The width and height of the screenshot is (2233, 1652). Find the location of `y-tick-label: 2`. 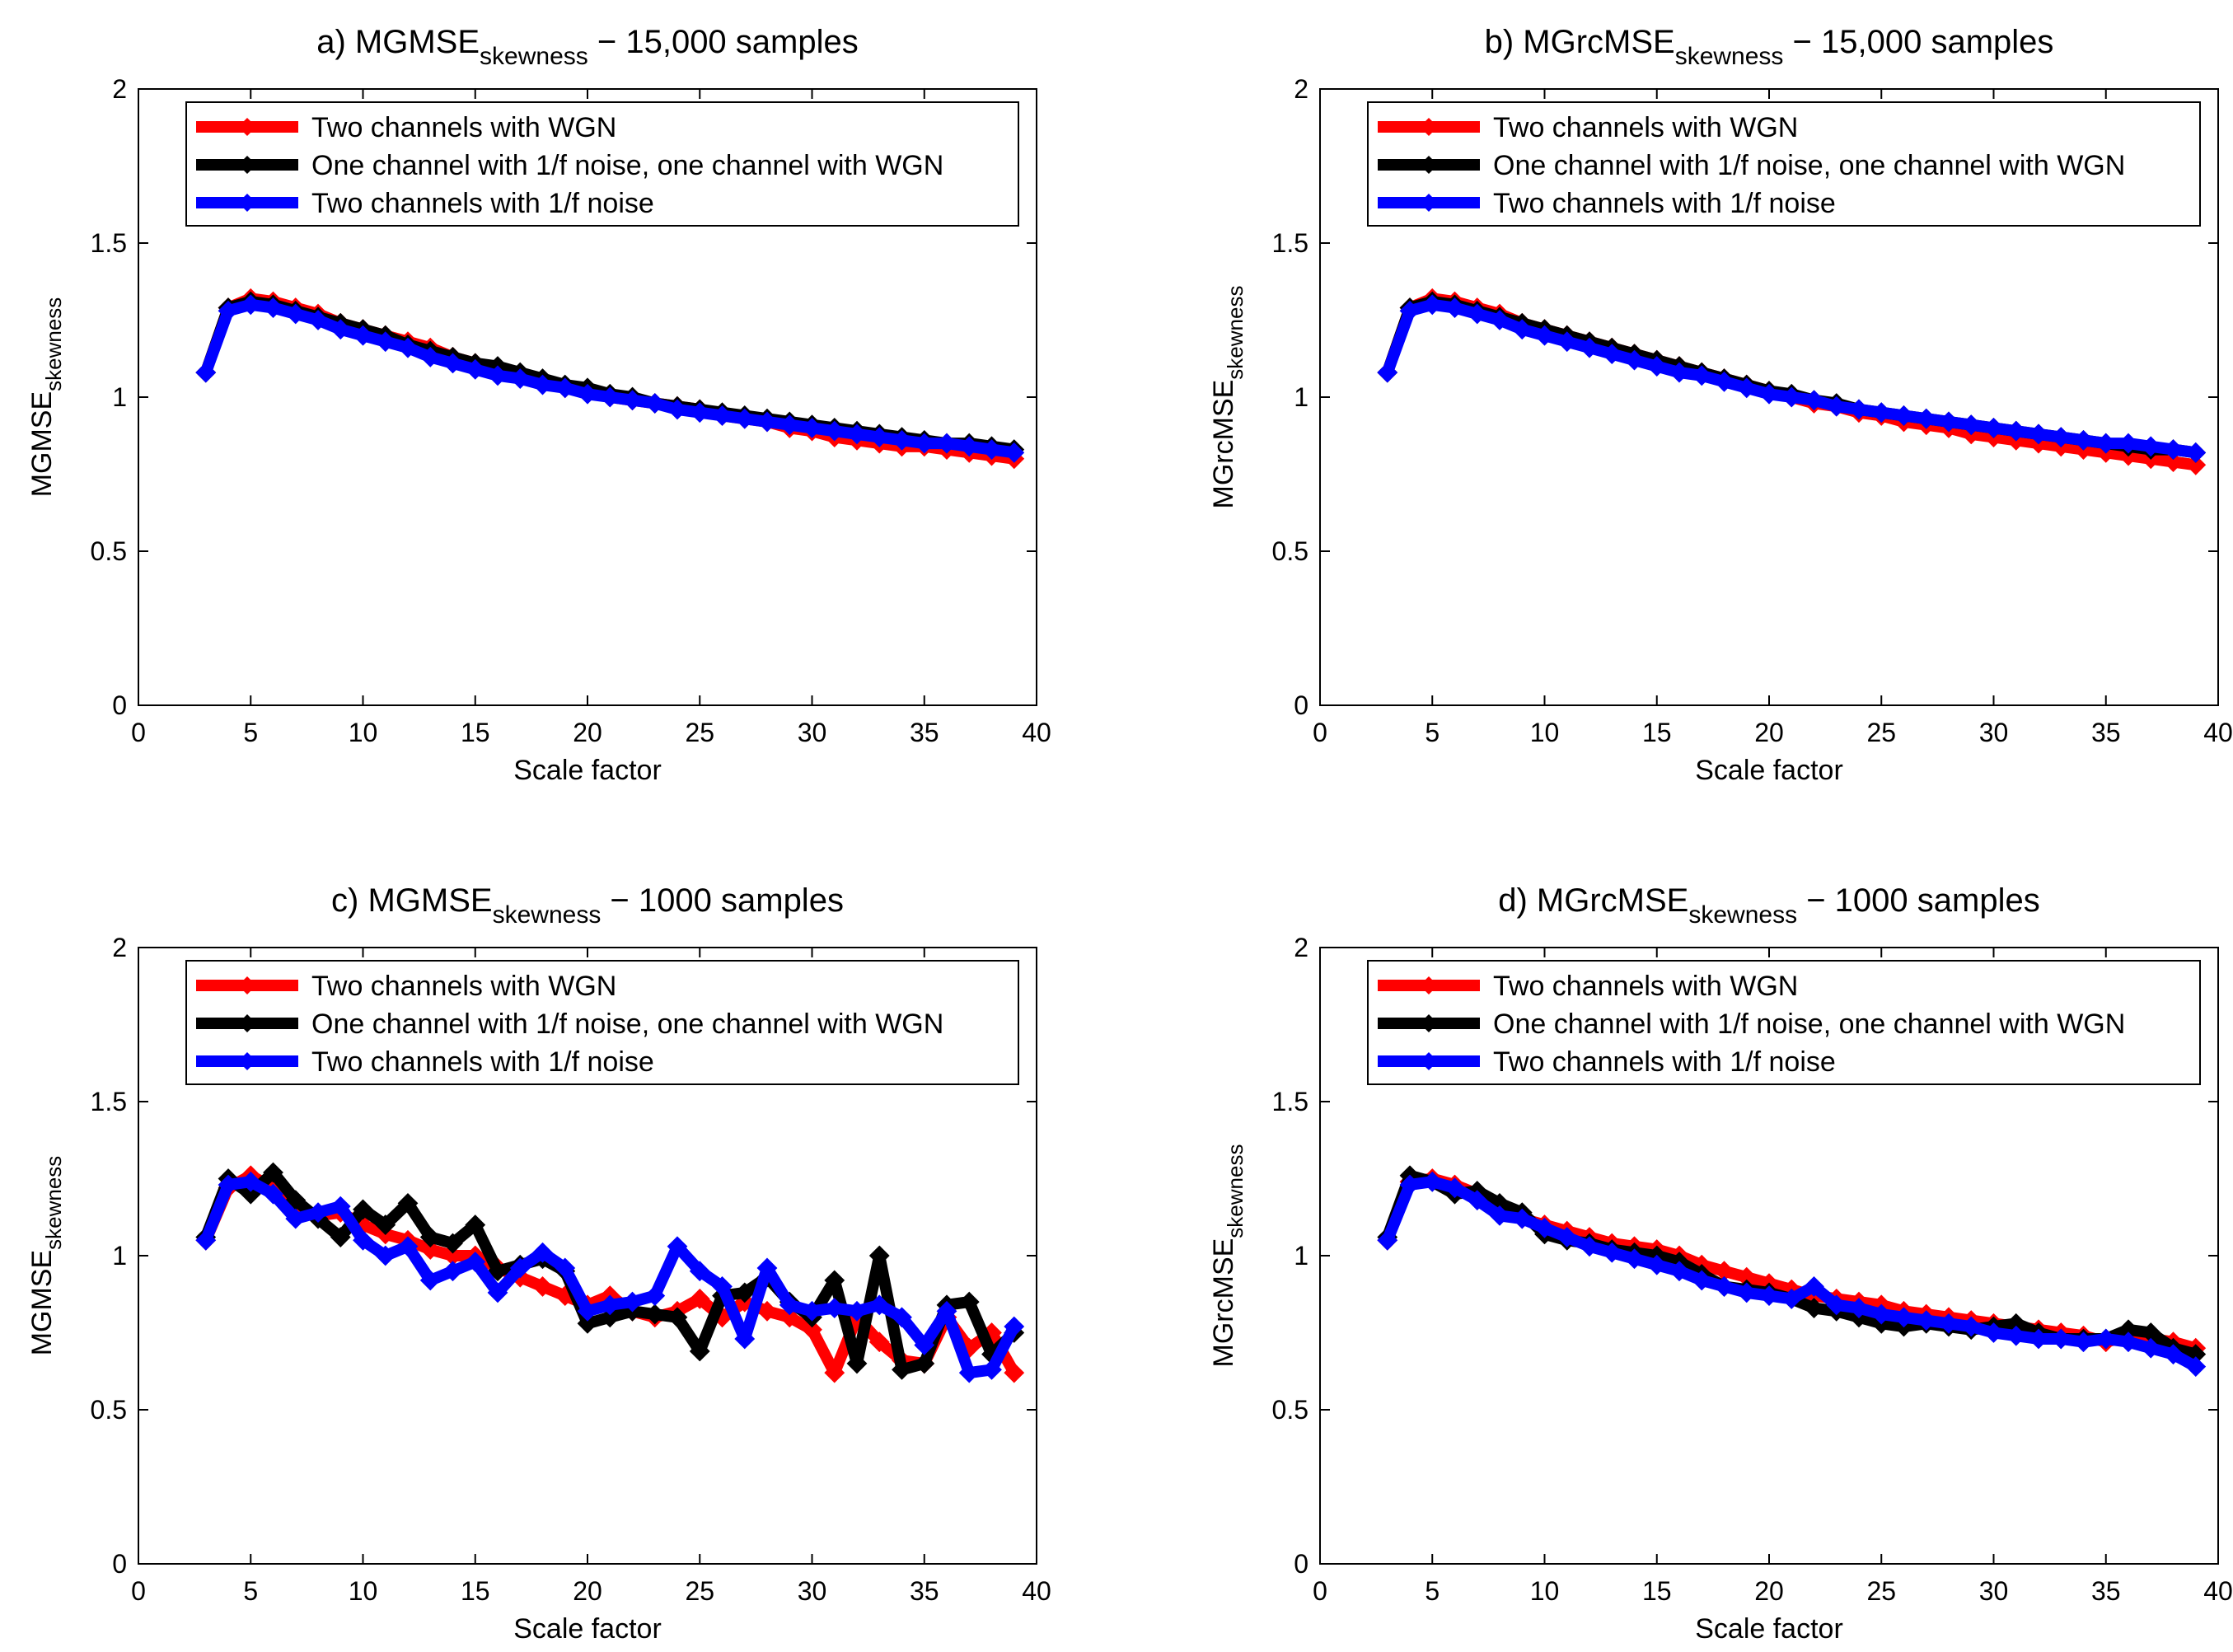

y-tick-label: 2 is located at coordinates (120, 89).